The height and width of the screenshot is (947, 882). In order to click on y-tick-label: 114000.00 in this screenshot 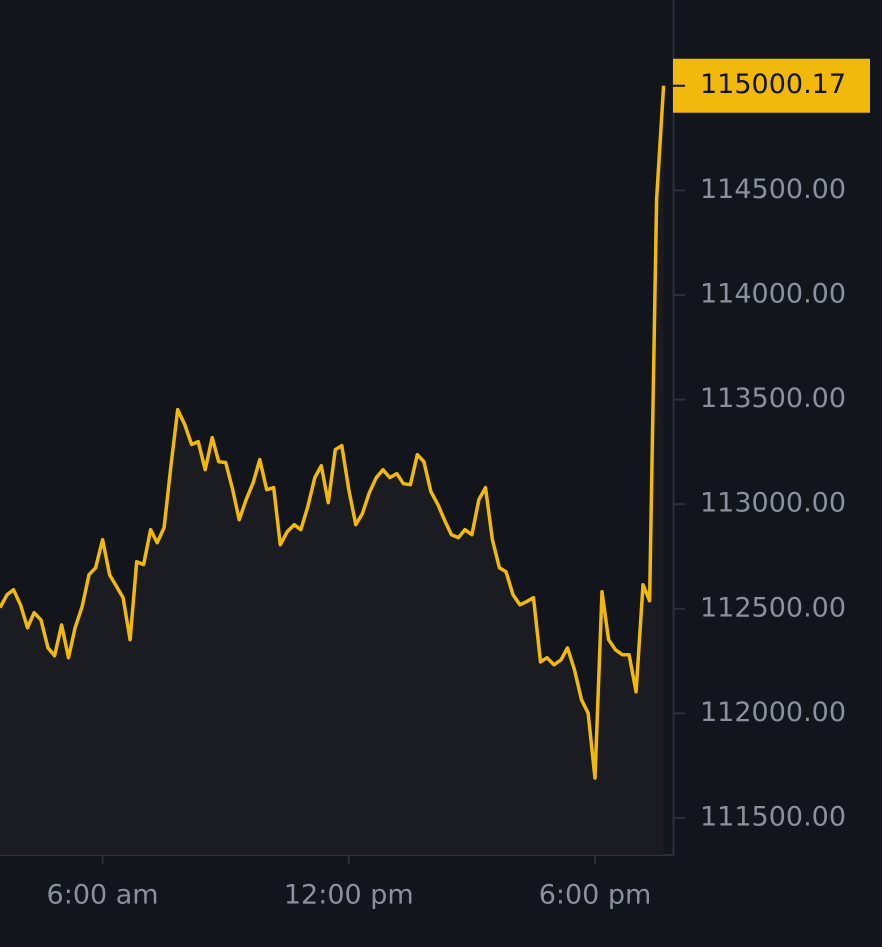, I will do `click(773, 293)`.